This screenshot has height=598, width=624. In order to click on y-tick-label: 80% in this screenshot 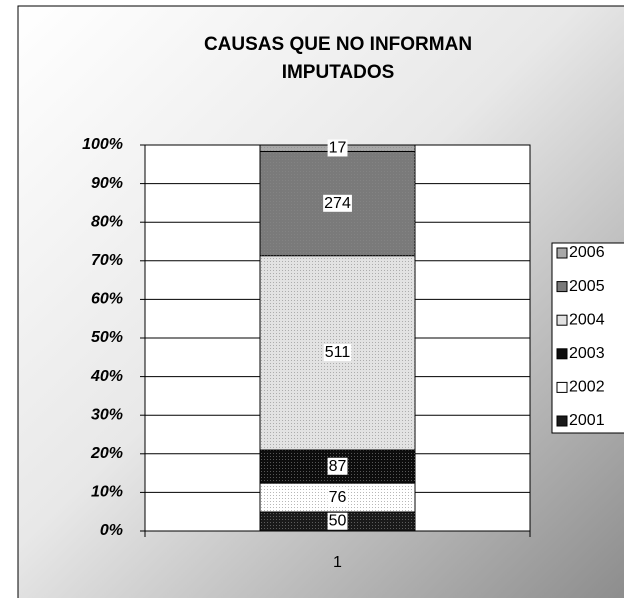, I will do `click(107, 221)`.